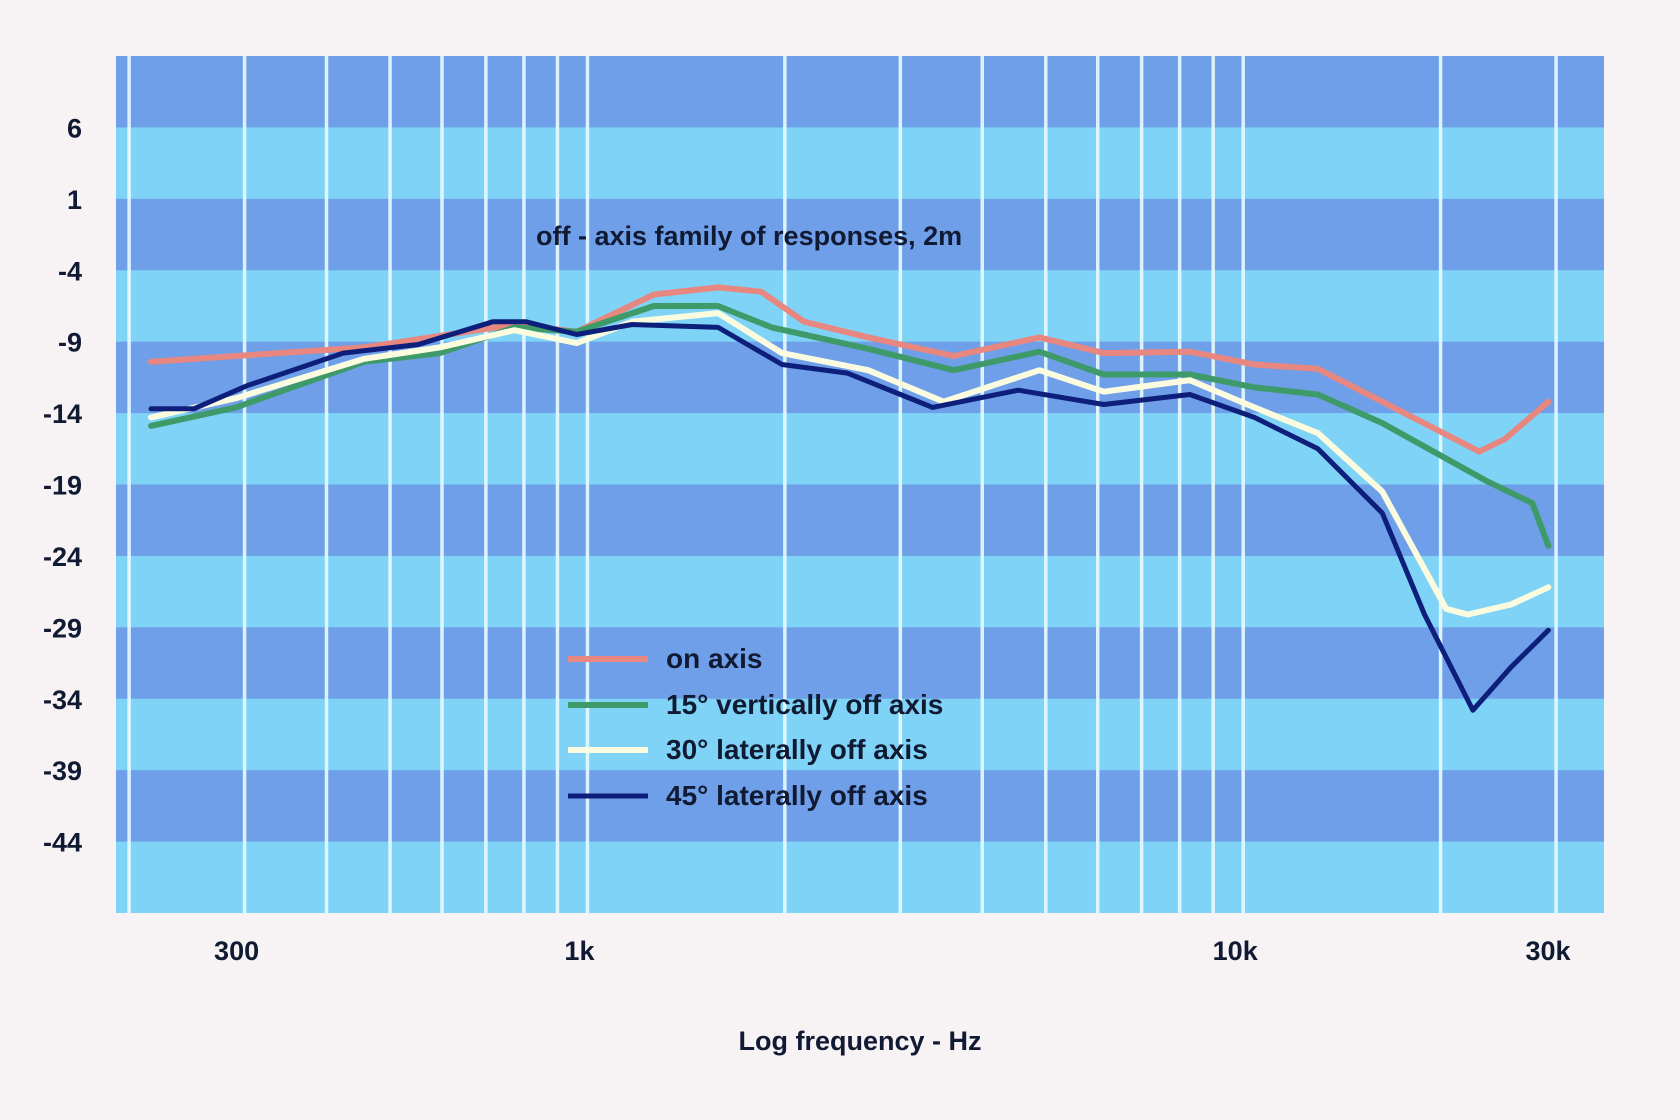  What do you see at coordinates (579, 951) in the screenshot?
I see `x-tick-label: 1k` at bounding box center [579, 951].